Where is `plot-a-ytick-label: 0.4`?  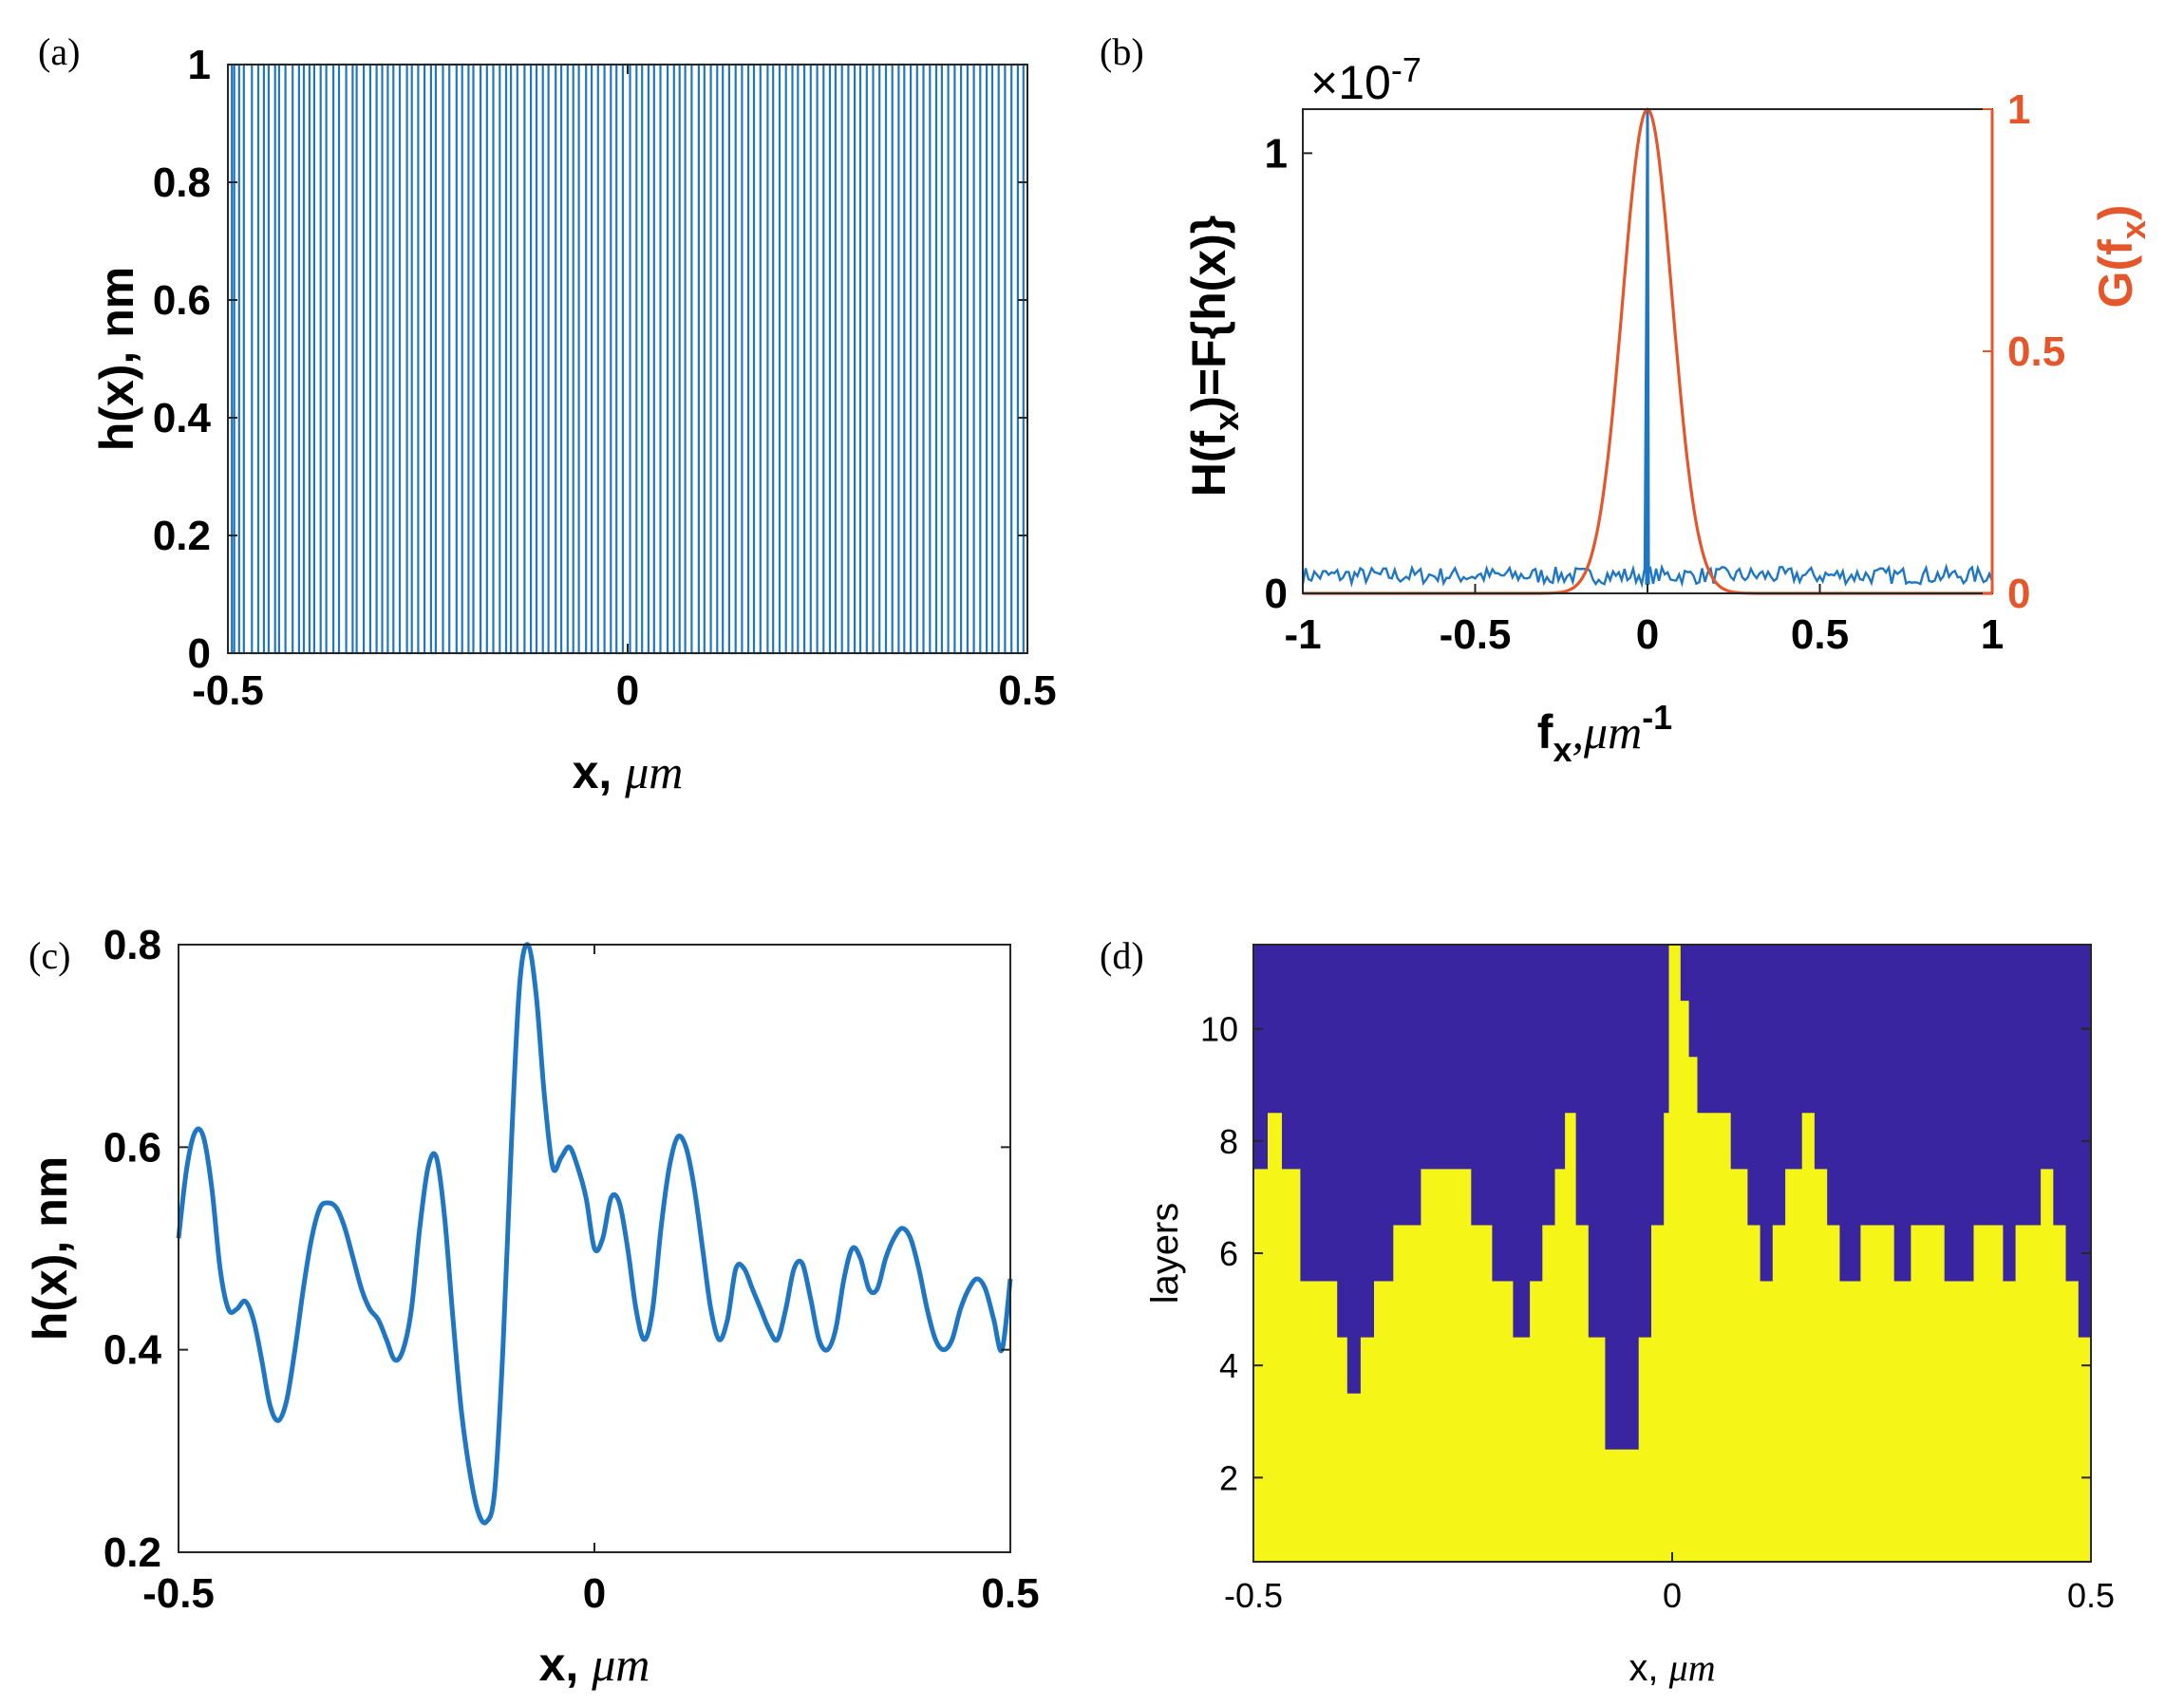 plot-a-ytick-label: 0.4 is located at coordinates (182, 418).